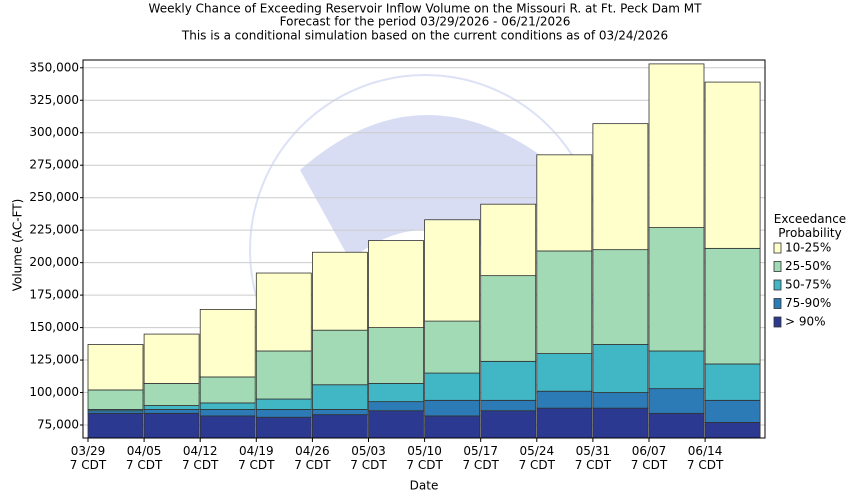  Describe the element at coordinates (593, 458) in the screenshot. I see `x-tick-label: 05/31 7 CDT` at that location.